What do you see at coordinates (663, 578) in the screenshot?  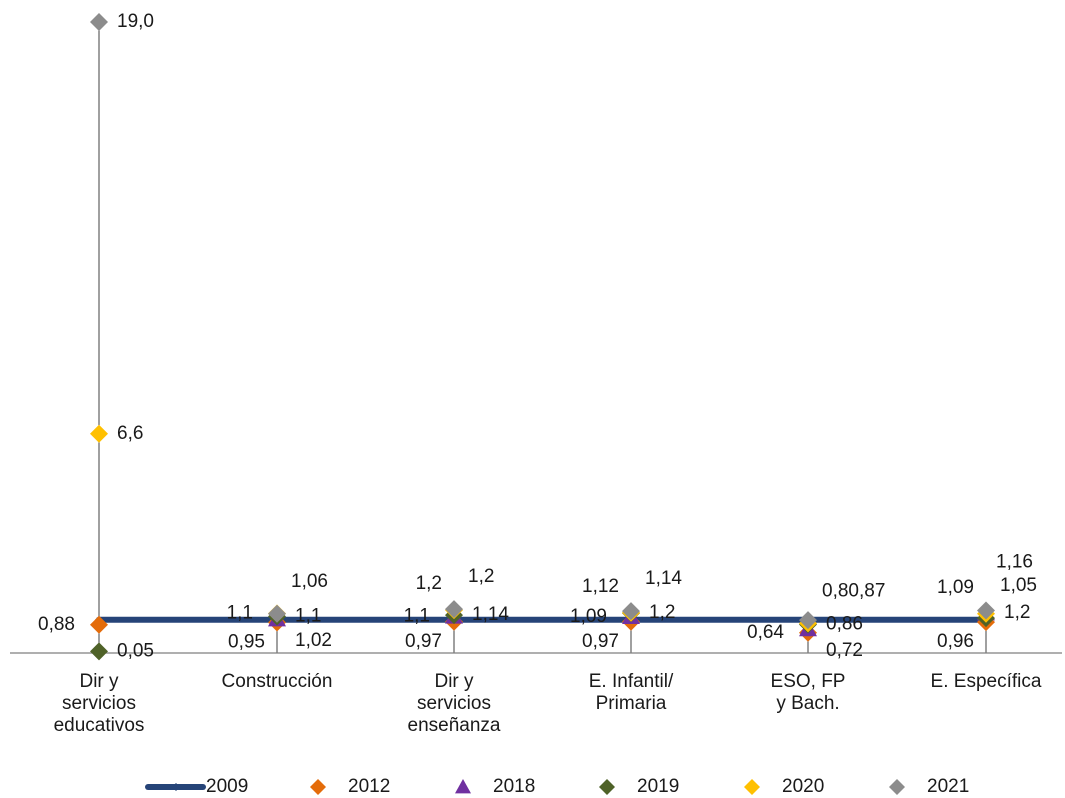 I see `data-label-3-1: 1,14` at bounding box center [663, 578].